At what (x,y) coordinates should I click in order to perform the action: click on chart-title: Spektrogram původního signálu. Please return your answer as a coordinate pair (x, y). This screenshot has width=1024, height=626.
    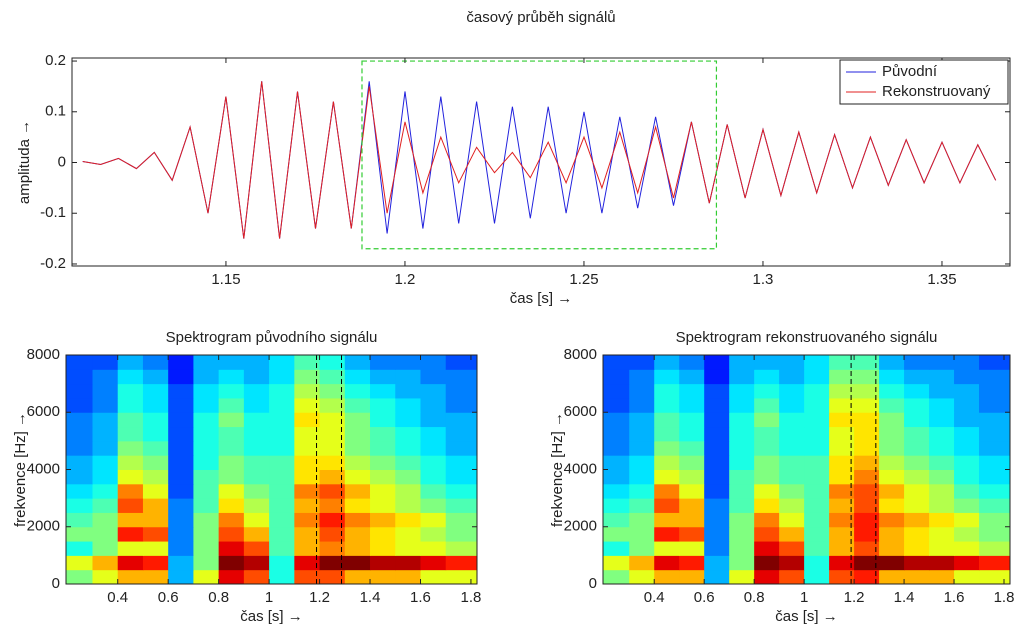
    Looking at the image, I should click on (272, 337).